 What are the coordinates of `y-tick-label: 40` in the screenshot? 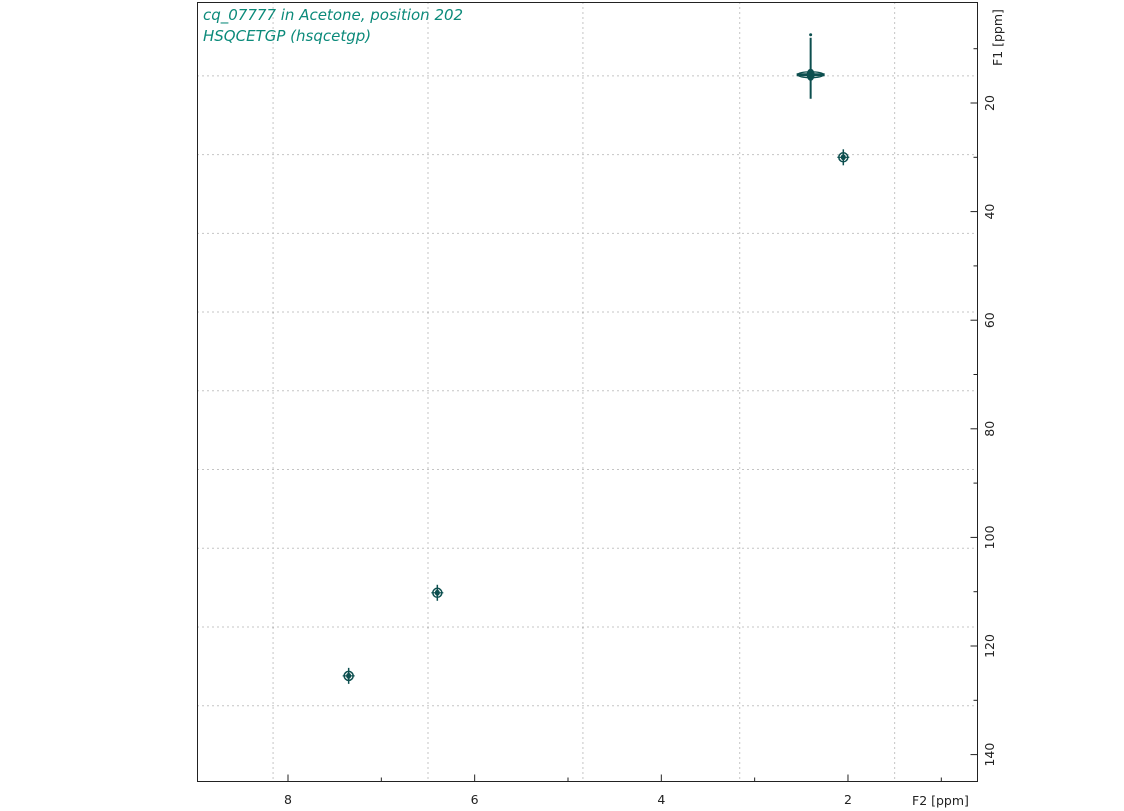 It's located at (989, 212).